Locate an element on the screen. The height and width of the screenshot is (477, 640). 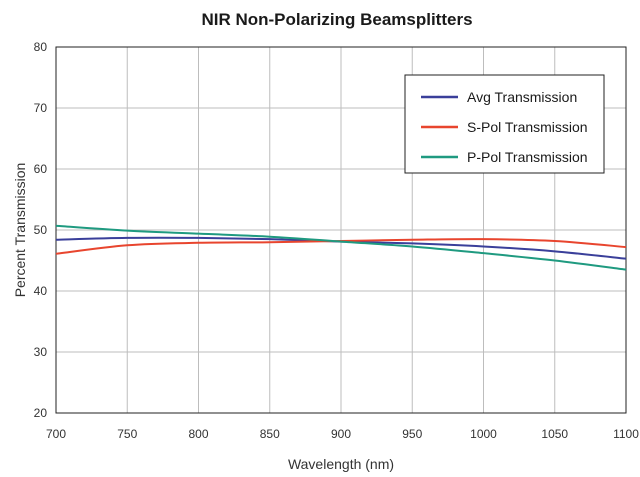
legend-label-p-pol-transmission: P-Pol Transmission is located at coordinates (527, 157).